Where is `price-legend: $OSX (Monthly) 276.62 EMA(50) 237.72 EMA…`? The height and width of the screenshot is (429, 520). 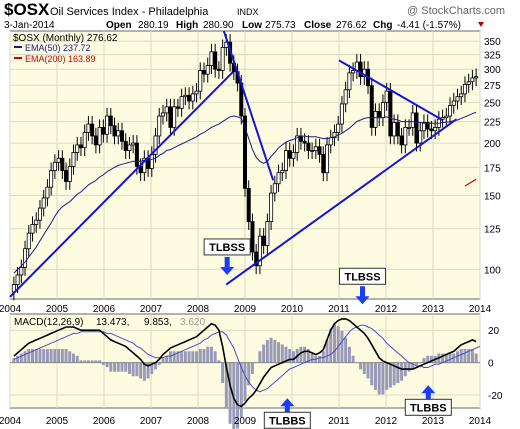
price-legend: $OSX (Monthly) 276.62 EMA(50) 237.72 EMA… is located at coordinates (65, 48).